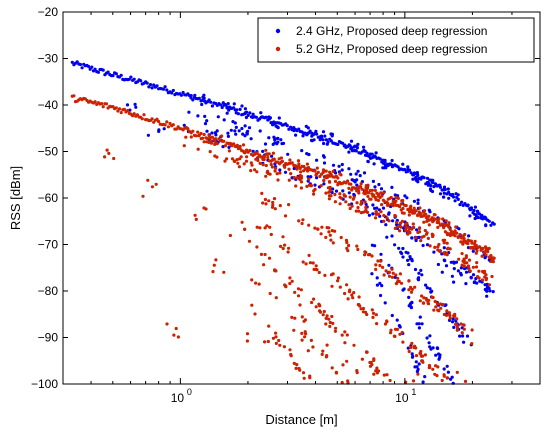  I want to click on y-tick-label: −20, so click(48, 12).